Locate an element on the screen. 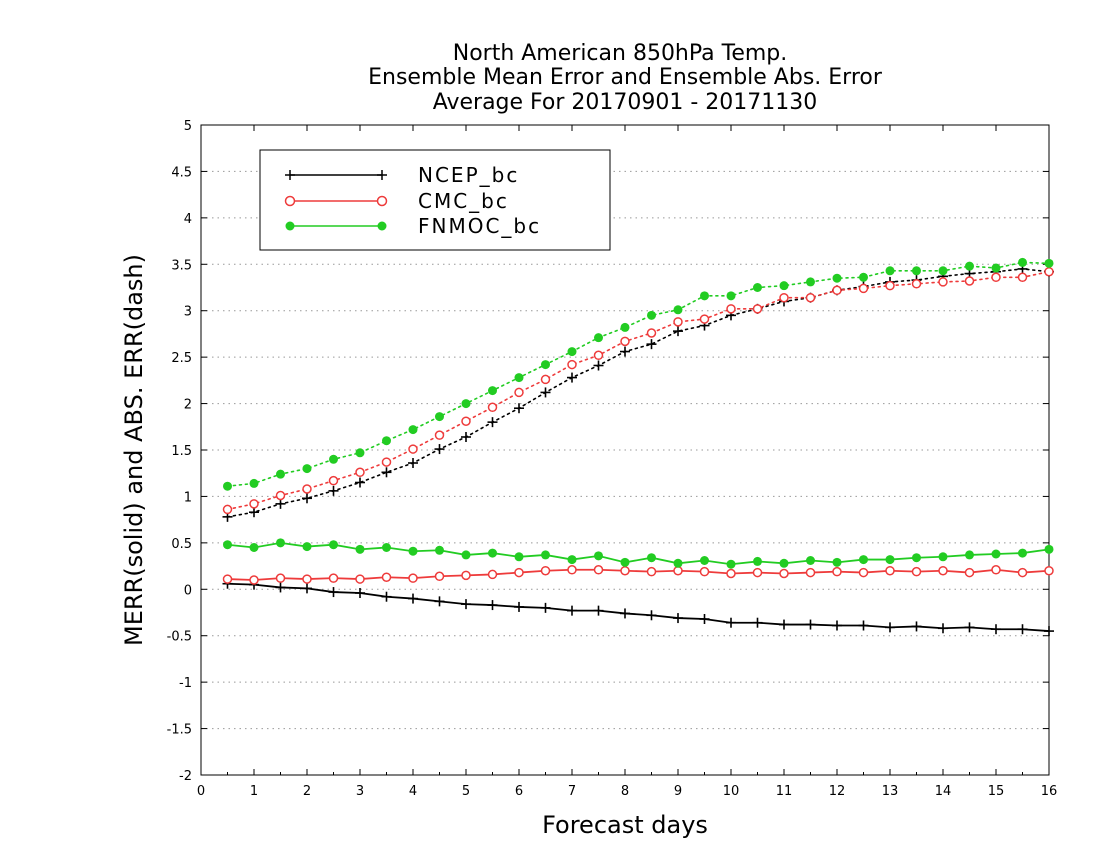 The width and height of the screenshot is (1100, 850). line-cmc-bc-merr is located at coordinates (638, 574).